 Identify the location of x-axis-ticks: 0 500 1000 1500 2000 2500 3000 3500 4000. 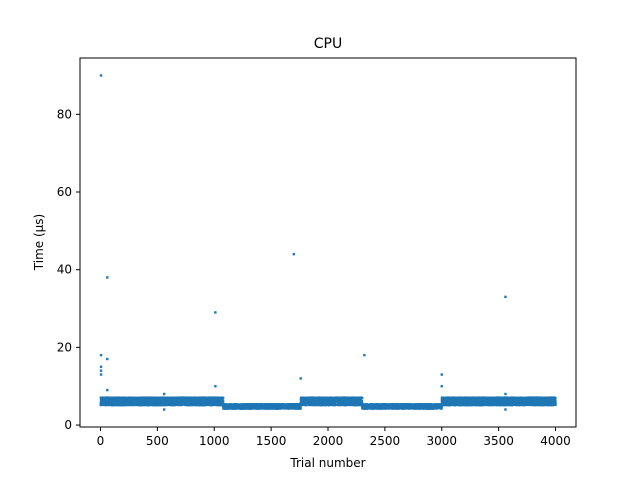
(334, 437).